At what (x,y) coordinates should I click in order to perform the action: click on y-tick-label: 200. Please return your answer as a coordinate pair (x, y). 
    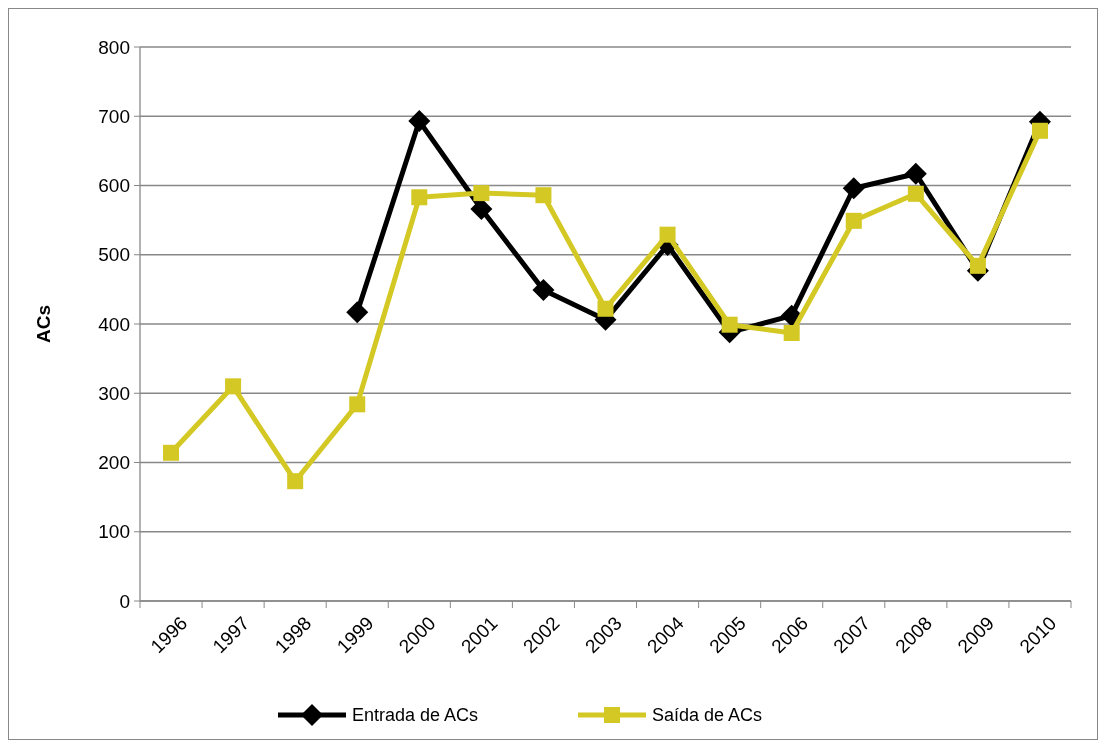
    Looking at the image, I should click on (114, 463).